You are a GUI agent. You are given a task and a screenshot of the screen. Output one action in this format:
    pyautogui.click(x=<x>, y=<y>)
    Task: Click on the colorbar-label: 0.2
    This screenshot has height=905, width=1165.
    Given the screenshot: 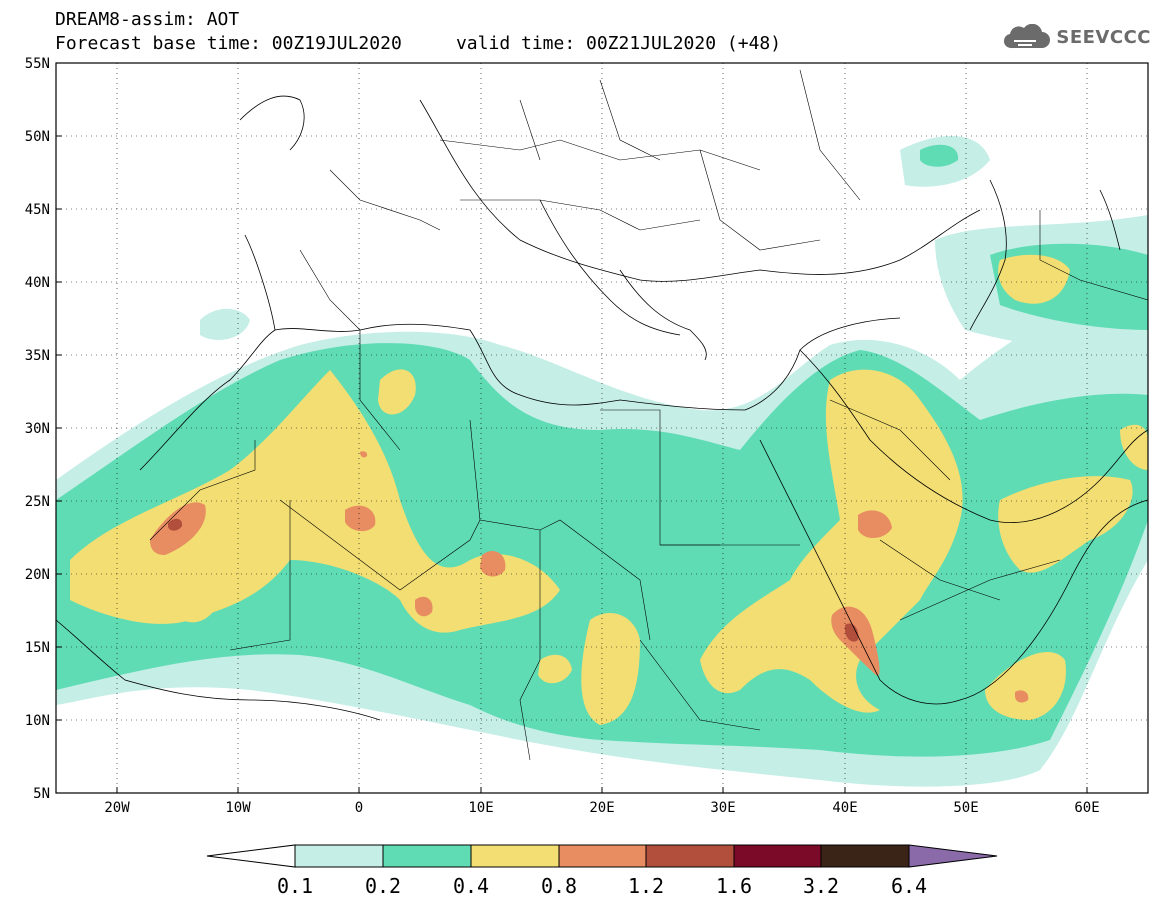 What is the action you would take?
    pyautogui.click(x=383, y=886)
    